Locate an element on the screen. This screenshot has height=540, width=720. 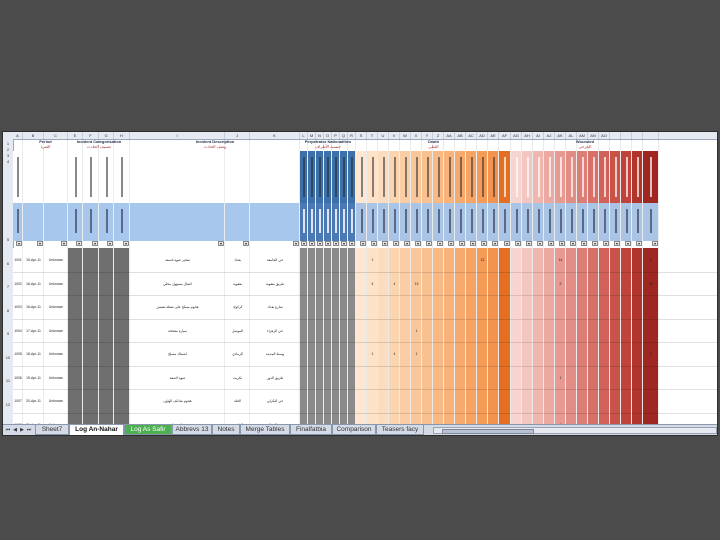
cell-date: 15-Apr-11 is located at coordinates (33, 260).